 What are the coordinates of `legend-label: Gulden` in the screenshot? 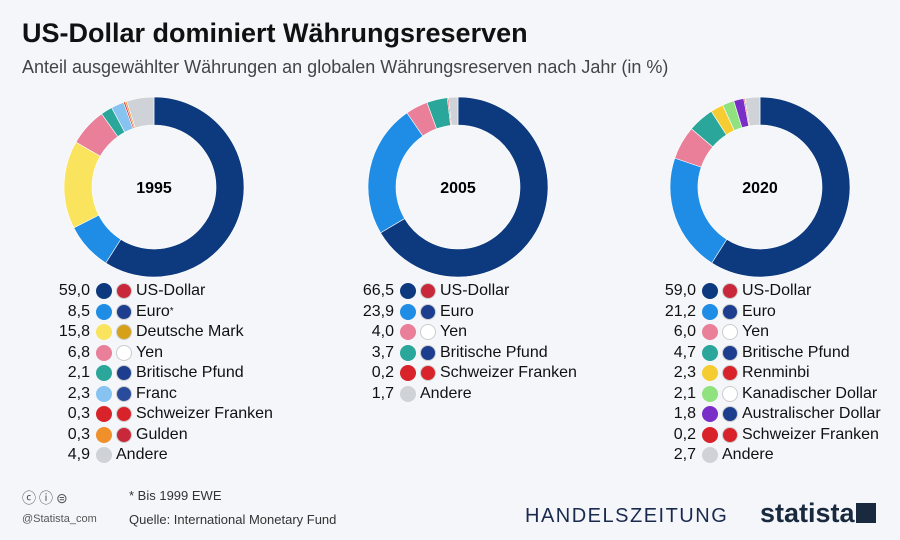 It's located at (162, 434).